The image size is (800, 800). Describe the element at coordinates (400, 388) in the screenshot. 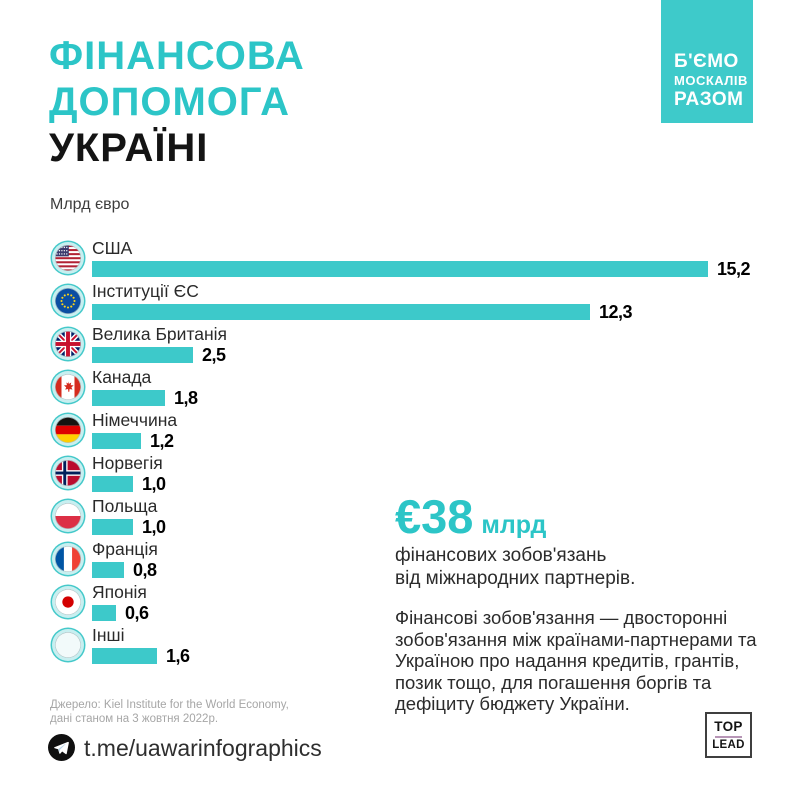

I see `chart-row: Канада 1,8` at that location.